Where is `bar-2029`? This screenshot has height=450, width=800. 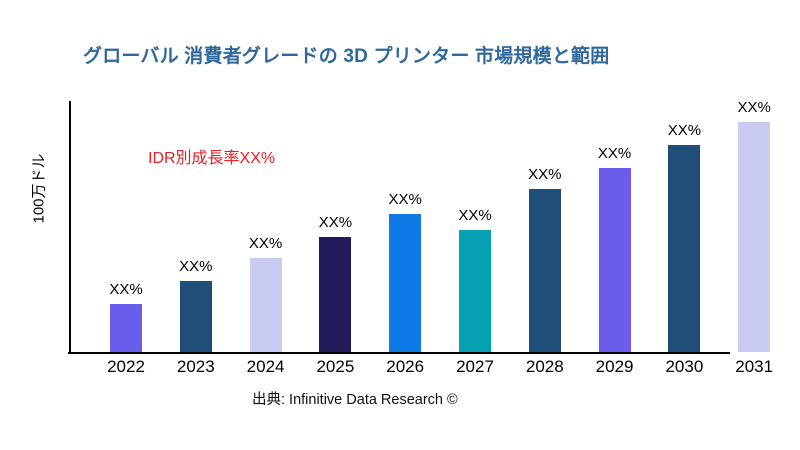
bar-2029 is located at coordinates (614, 260).